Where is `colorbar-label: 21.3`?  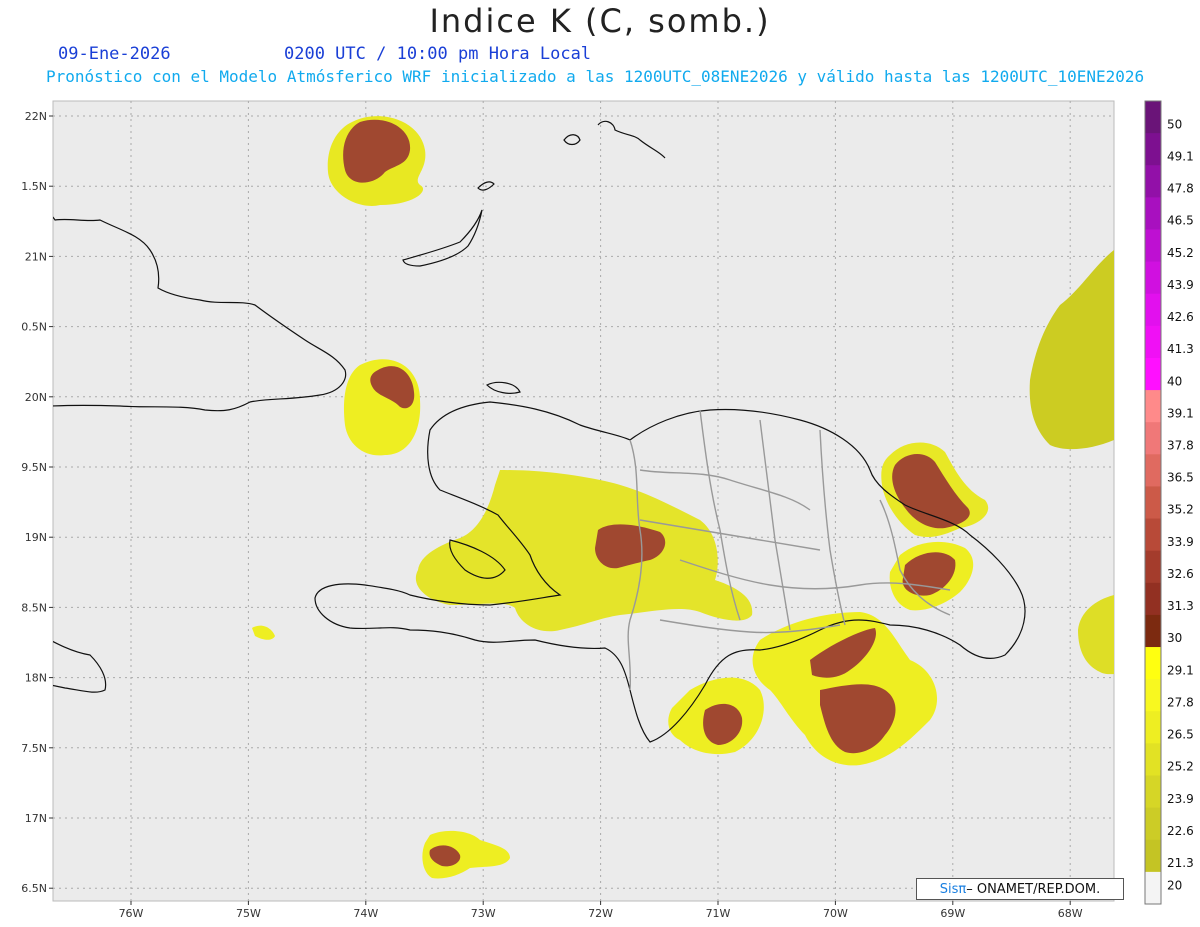 colorbar-label: 21.3 is located at coordinates (1180, 863).